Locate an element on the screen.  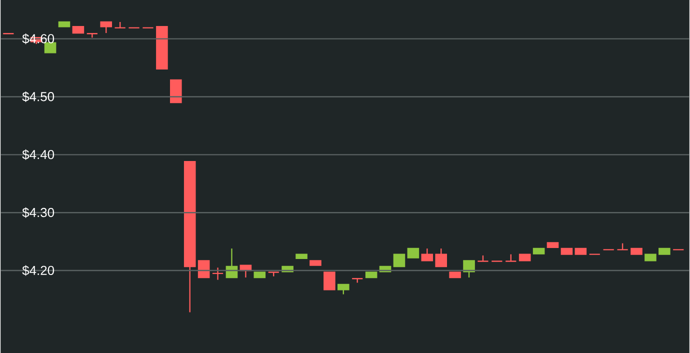
y-tick-label: $4.20 is located at coordinates (38, 270).